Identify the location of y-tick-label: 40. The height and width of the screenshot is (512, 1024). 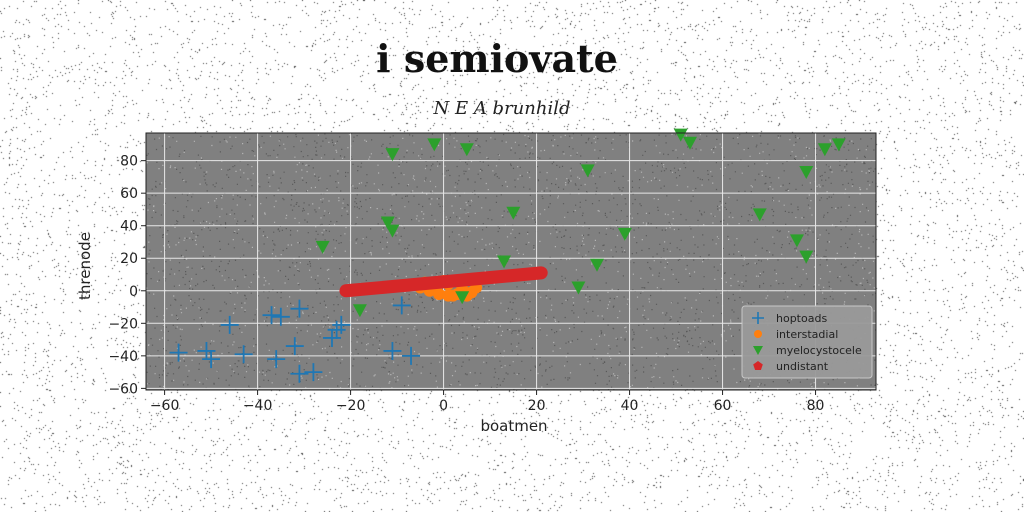
(129, 227).